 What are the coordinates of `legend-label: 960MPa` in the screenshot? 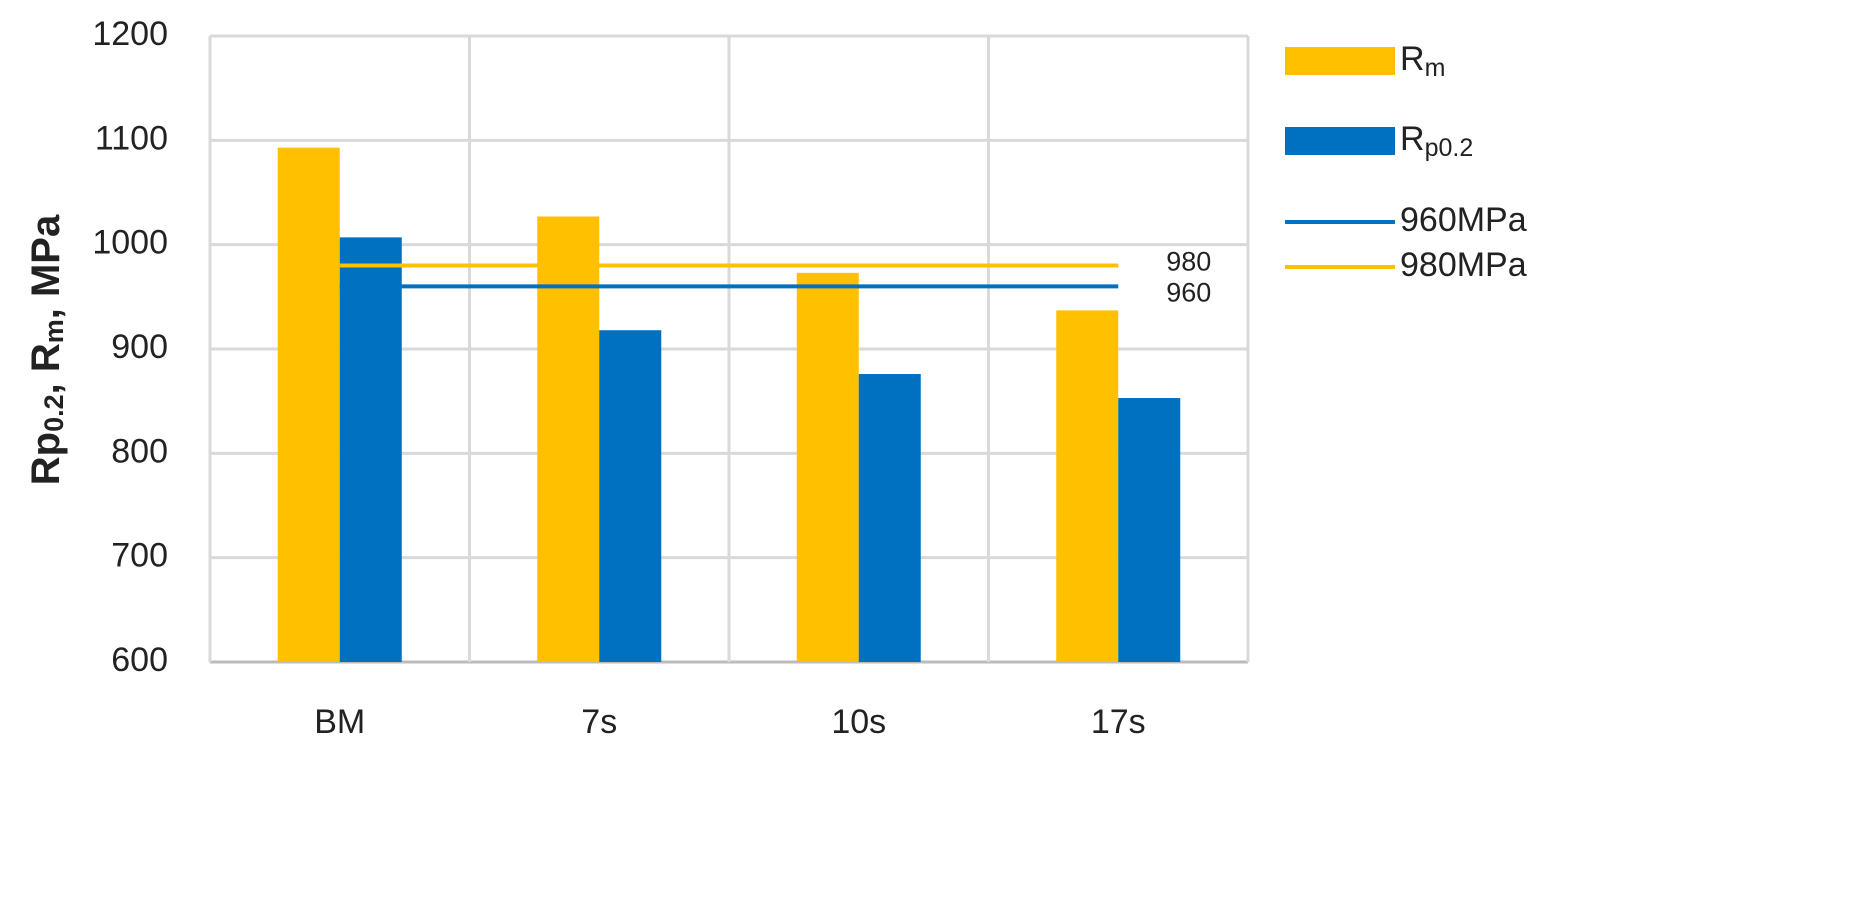 It's located at (1463, 220).